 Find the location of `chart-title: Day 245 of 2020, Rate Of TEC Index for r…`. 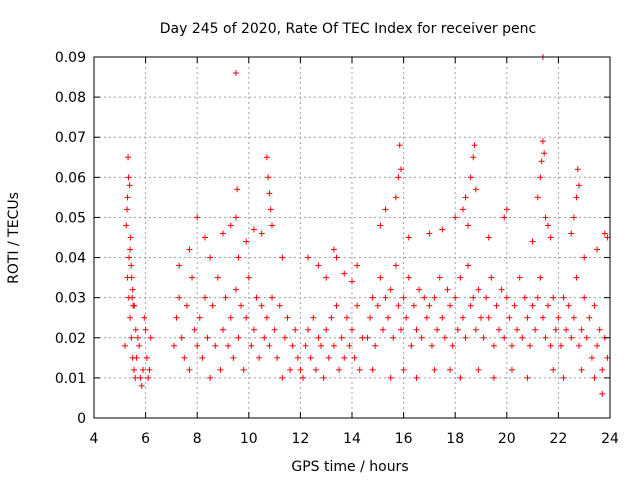

chart-title: Day 245 of 2020, Rate Of TEC Index for r… is located at coordinates (348, 29).